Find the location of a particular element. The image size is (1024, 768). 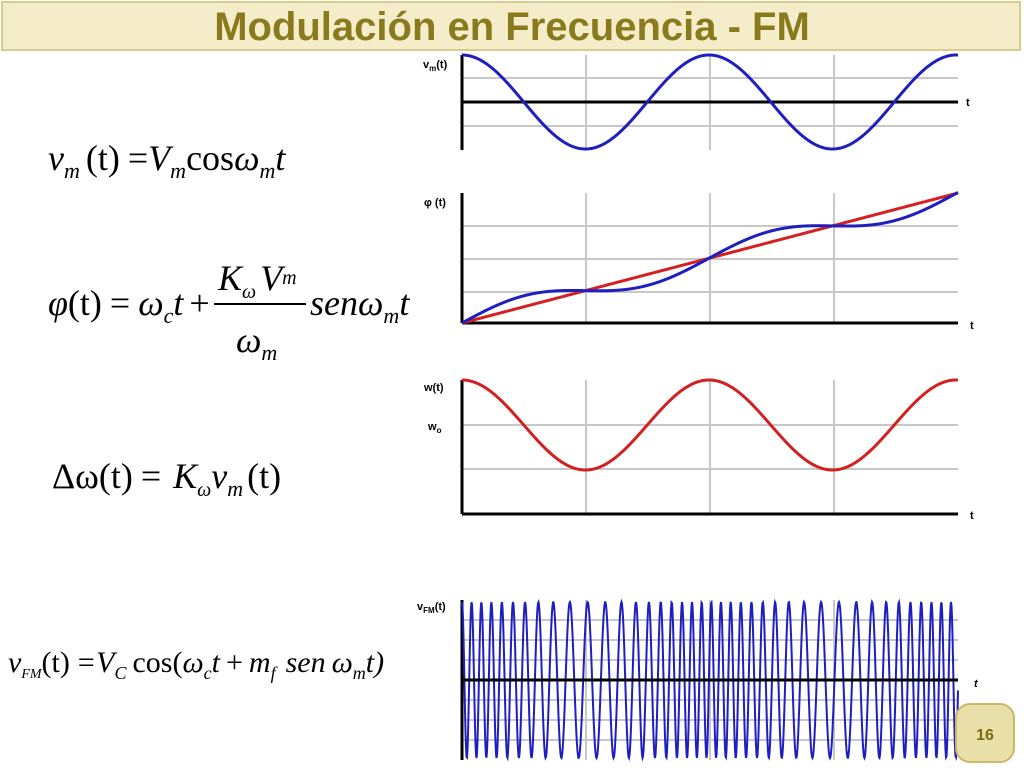

graph-label: φ (t) is located at coordinates (435, 203).